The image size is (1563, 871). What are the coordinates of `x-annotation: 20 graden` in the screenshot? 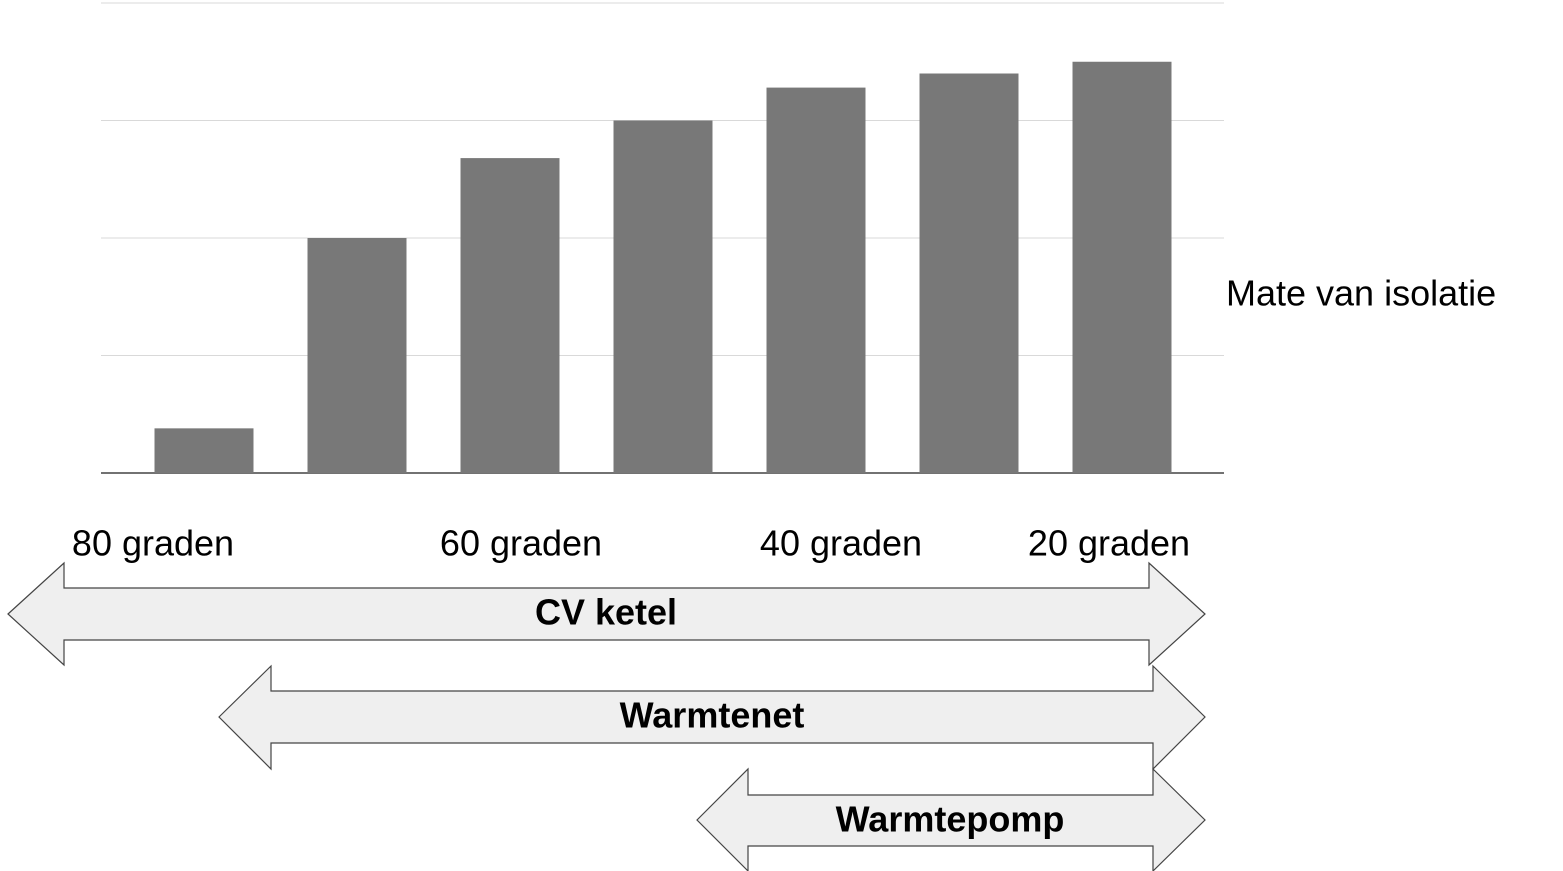 It's located at (1109, 543).